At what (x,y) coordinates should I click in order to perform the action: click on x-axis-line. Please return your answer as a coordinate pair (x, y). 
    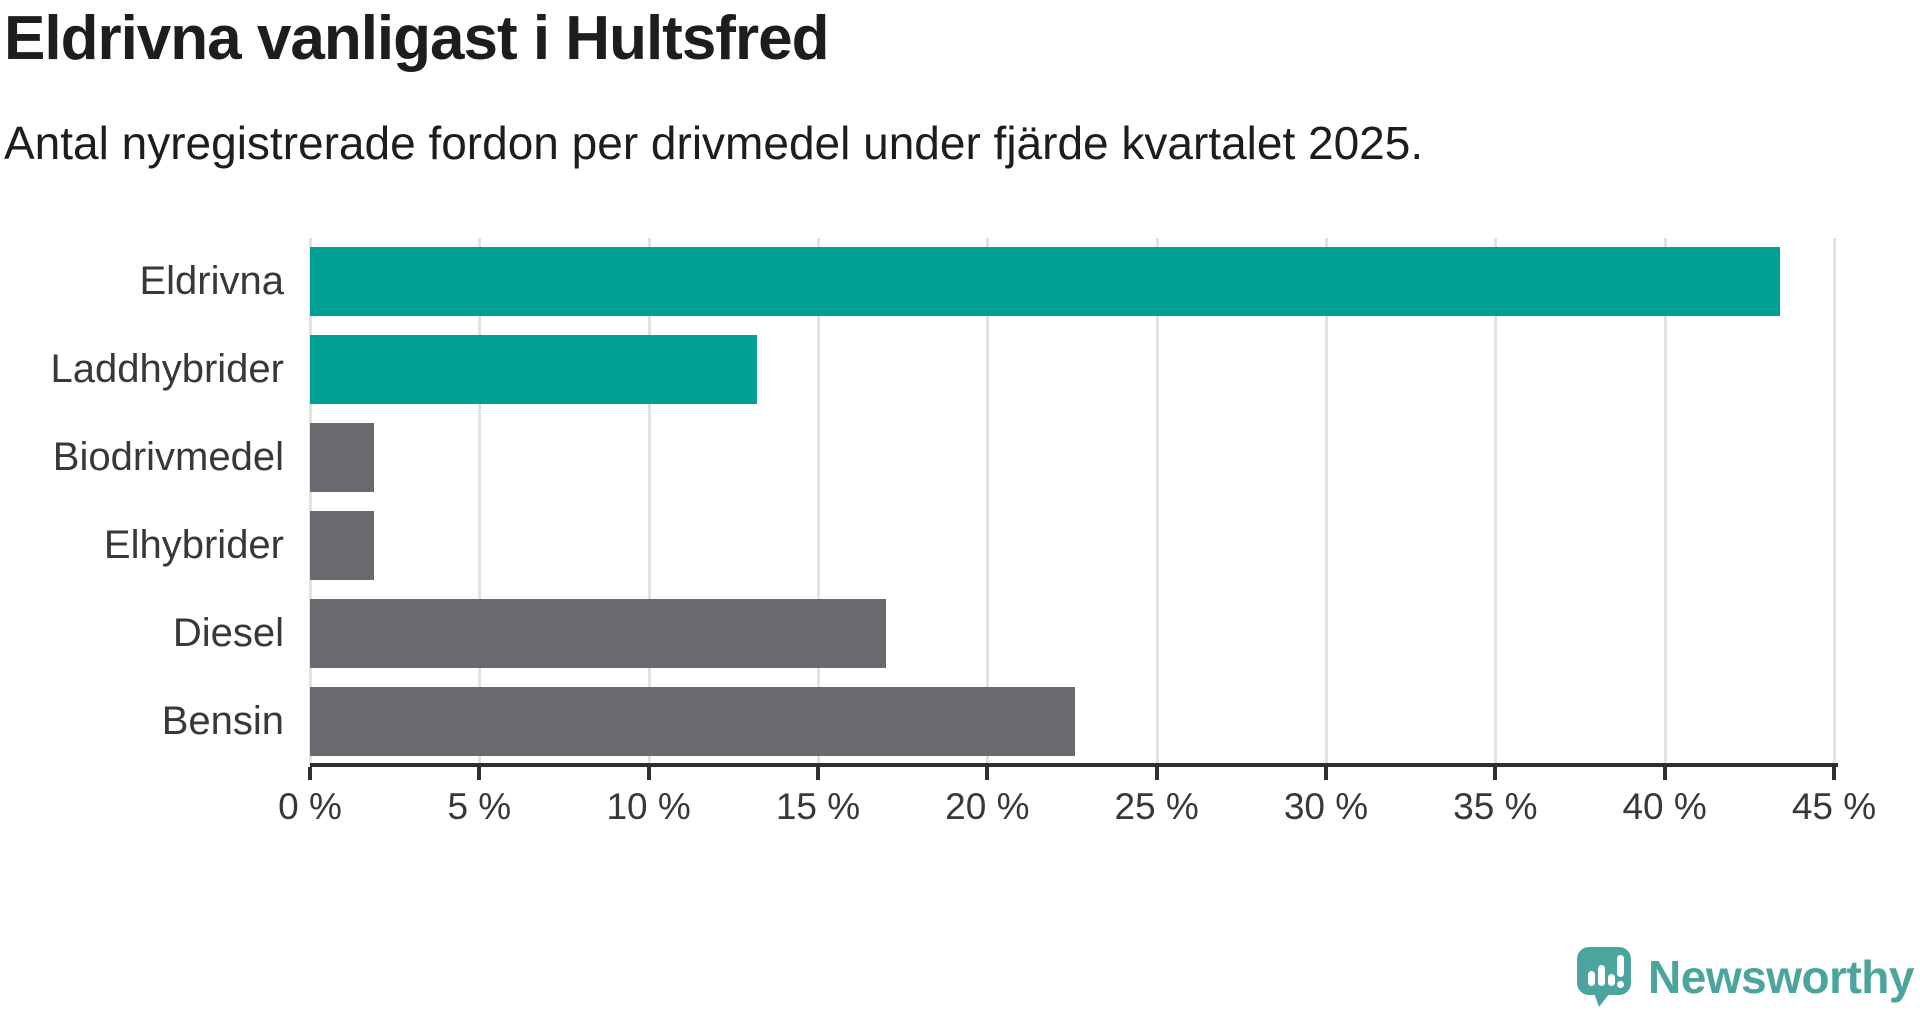
    Looking at the image, I should click on (1074, 765).